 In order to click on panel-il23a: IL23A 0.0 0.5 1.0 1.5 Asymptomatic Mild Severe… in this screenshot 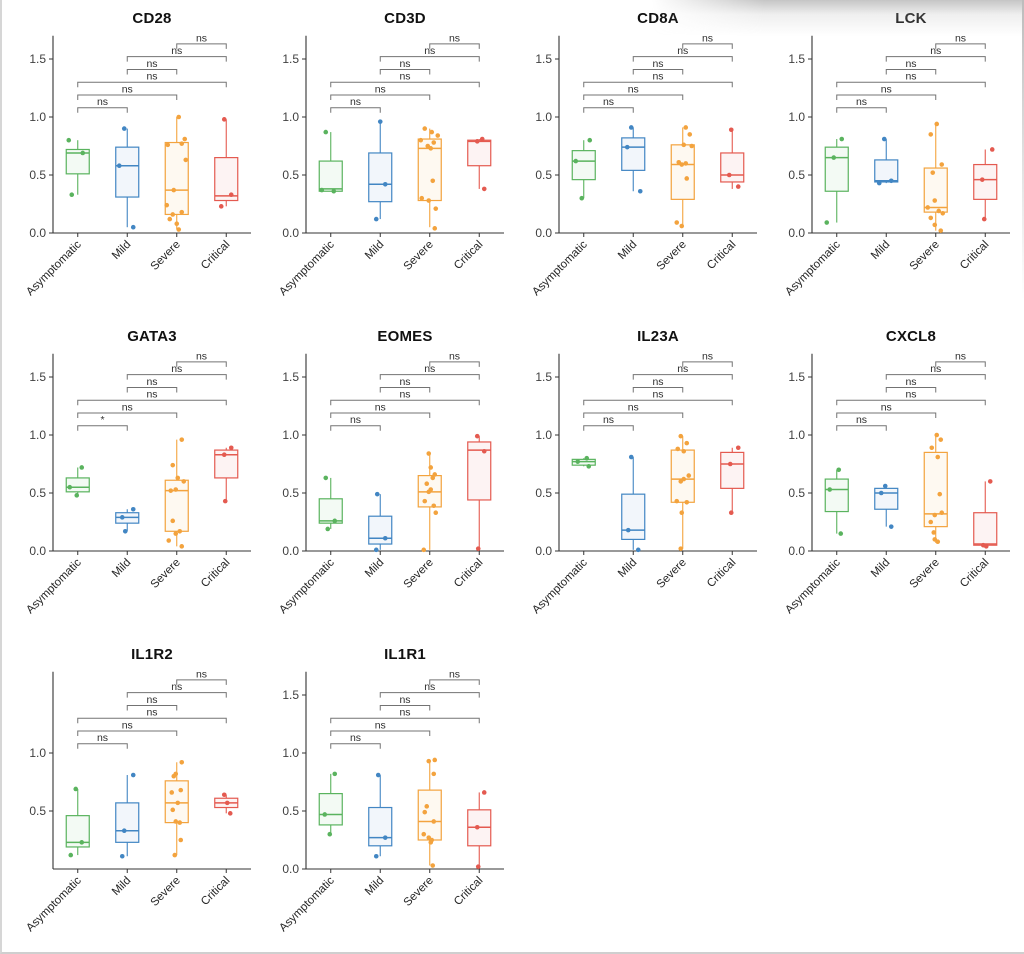, I will do `click(638, 475)`.